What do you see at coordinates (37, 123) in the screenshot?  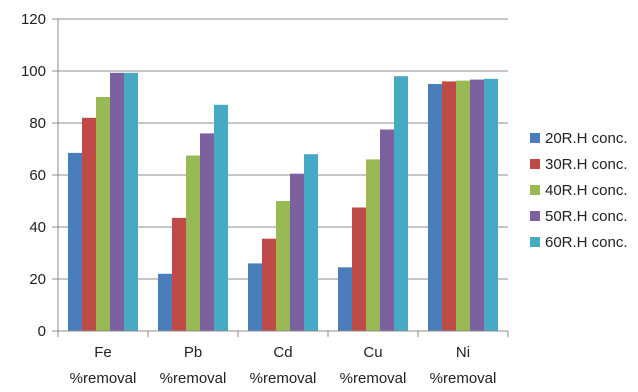 I see `y-tick-label: 80` at bounding box center [37, 123].